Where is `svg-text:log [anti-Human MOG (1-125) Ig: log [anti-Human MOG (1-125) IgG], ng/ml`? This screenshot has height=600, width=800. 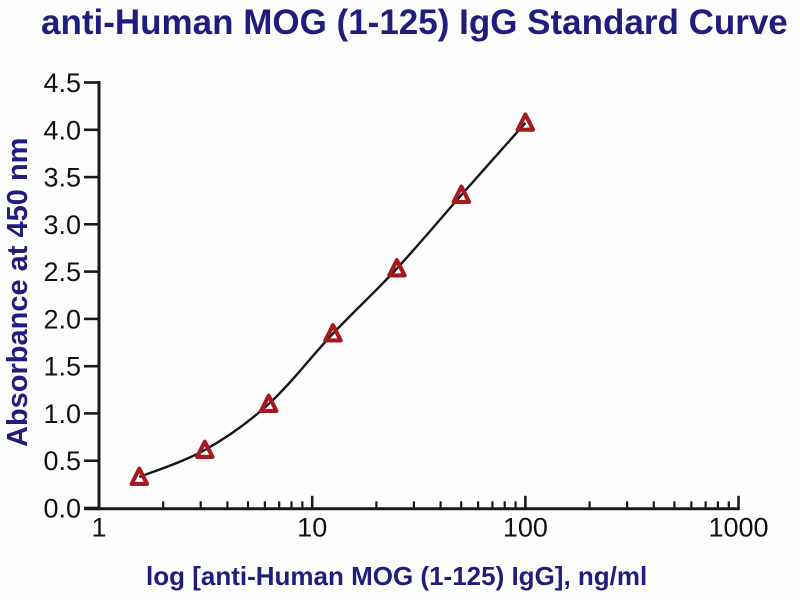 svg-text:log [anti-Human MOG (1-125) Ig: log [anti-Human MOG (1-125) IgG], ng/ml is located at coordinates (396, 576).